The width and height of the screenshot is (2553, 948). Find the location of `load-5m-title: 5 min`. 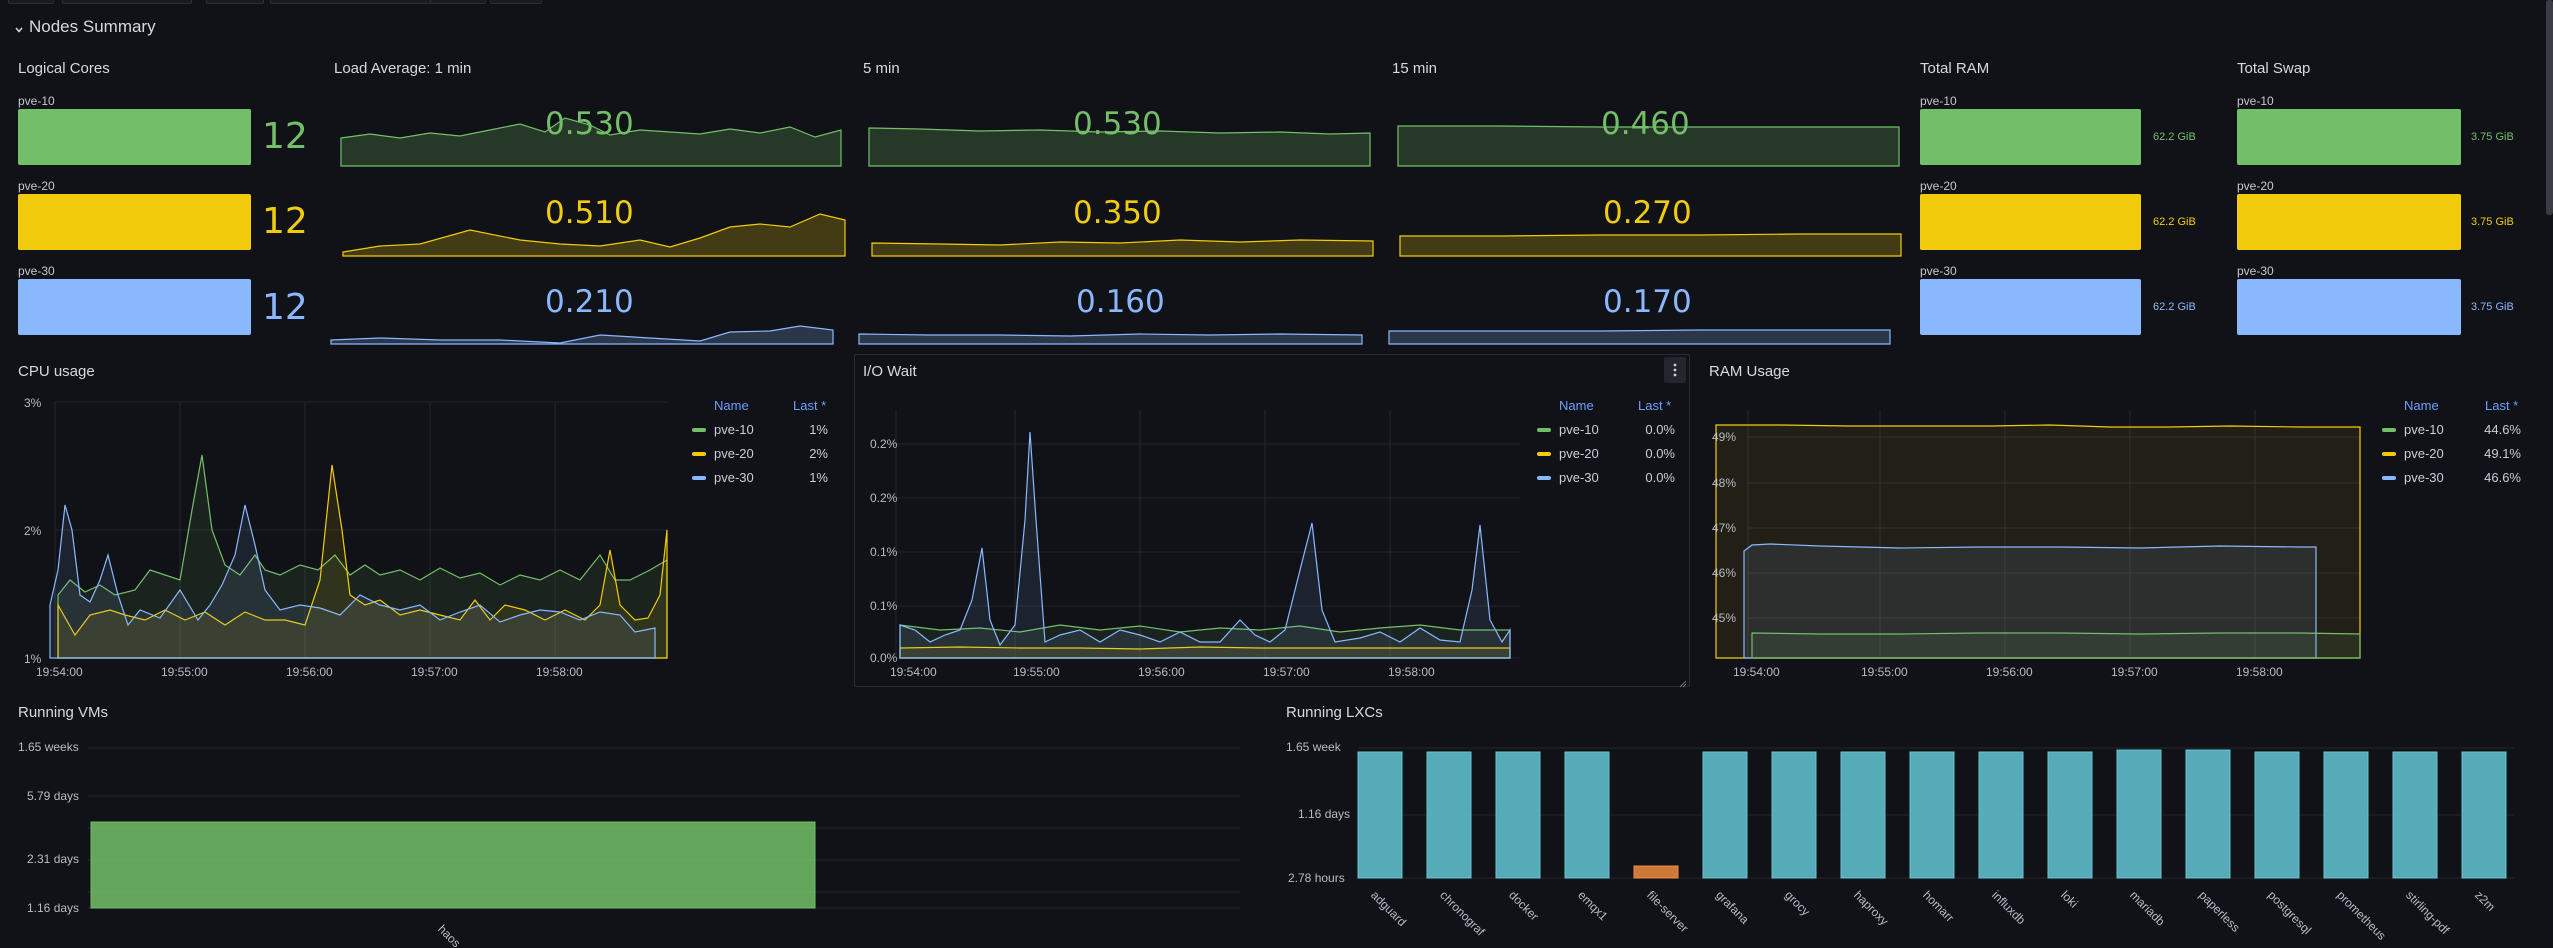

load-5m-title: 5 min is located at coordinates (881, 68).